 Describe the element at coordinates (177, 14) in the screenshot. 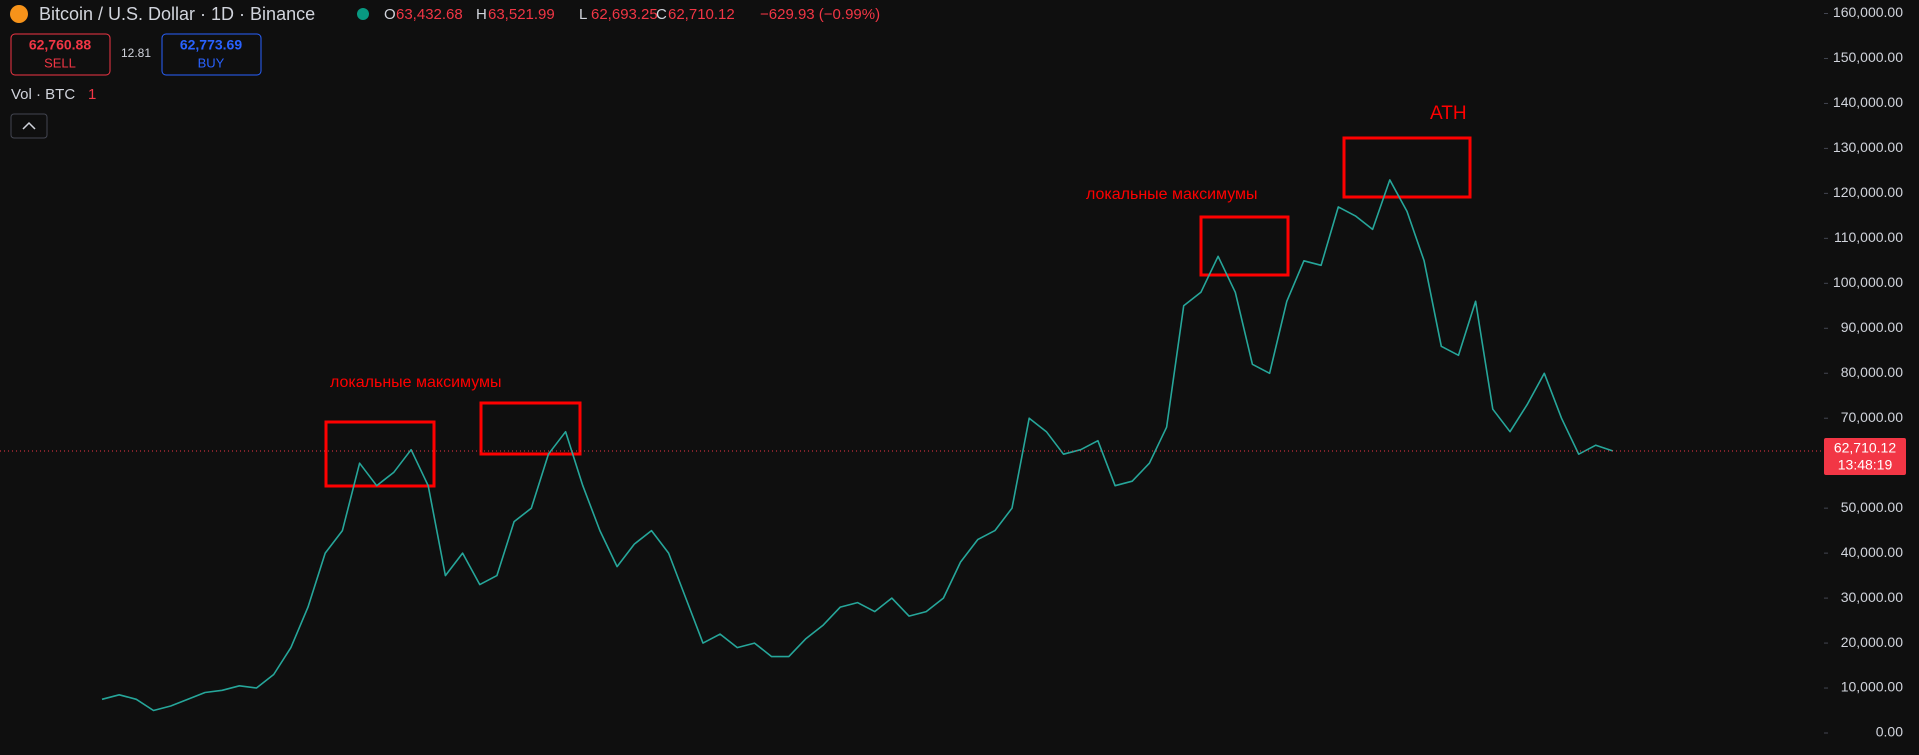

I see `symbol-title: Bitcoin / U.S. Dollar · 1D · Binance` at that location.